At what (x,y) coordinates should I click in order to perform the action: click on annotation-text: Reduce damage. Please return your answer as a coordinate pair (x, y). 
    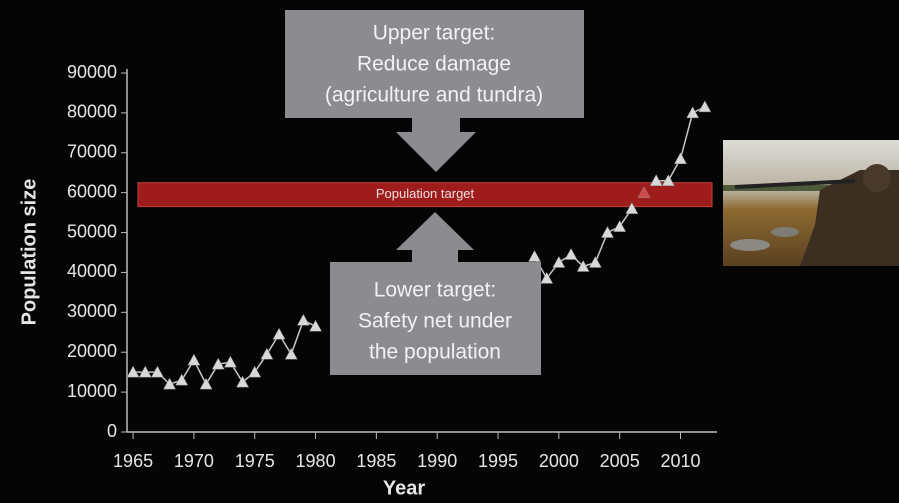
    Looking at the image, I should click on (434, 64).